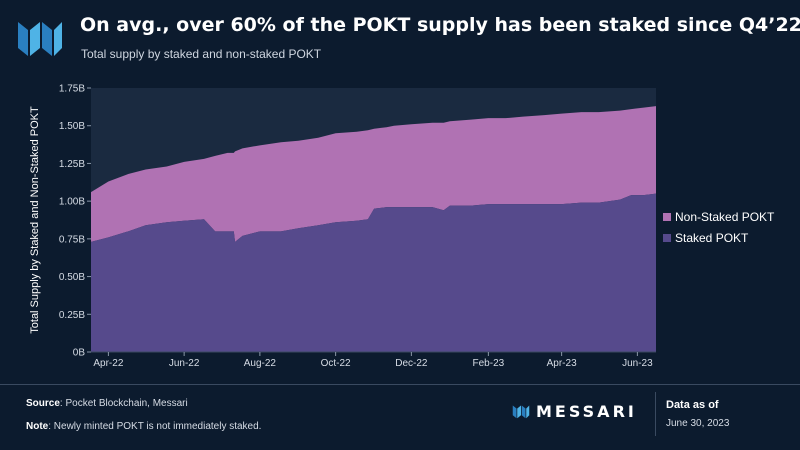 The image size is (800, 450). What do you see at coordinates (123, 403) in the screenshot?
I see `source-text: : Pocket Blockchain, Messari` at bounding box center [123, 403].